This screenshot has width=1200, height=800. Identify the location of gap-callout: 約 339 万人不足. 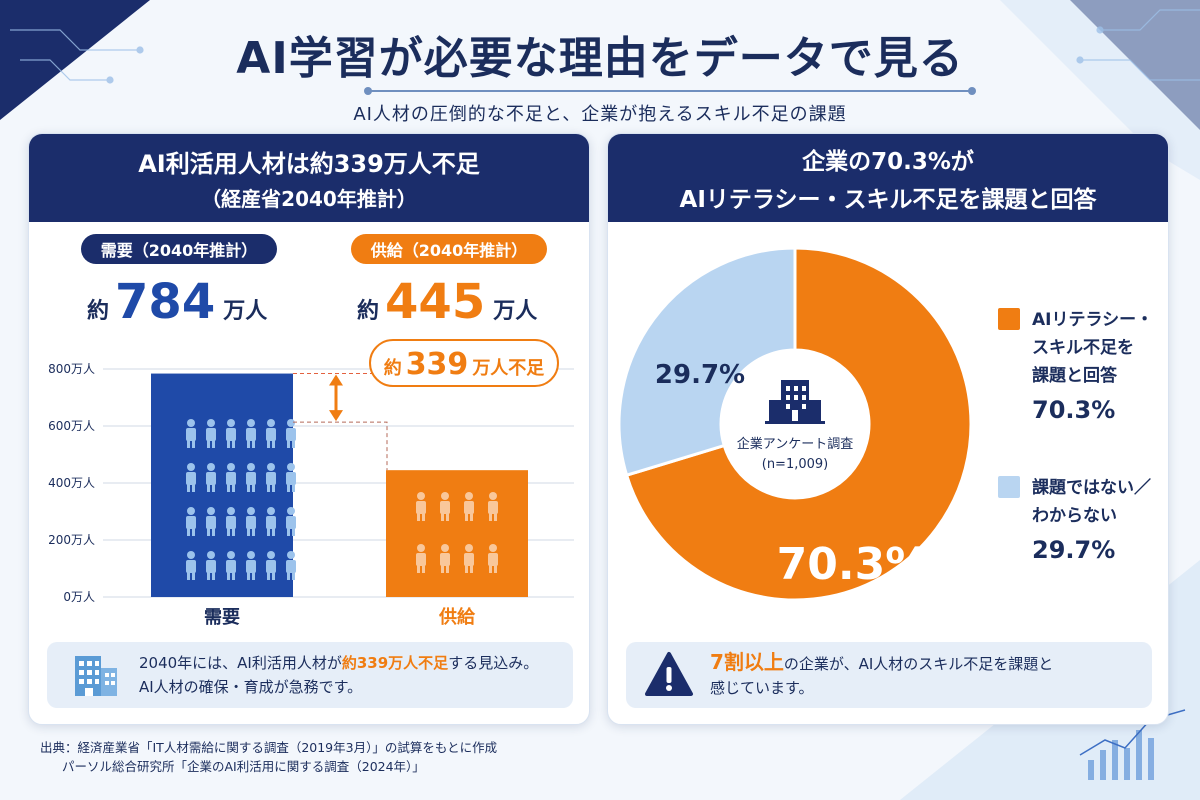
(464, 363).